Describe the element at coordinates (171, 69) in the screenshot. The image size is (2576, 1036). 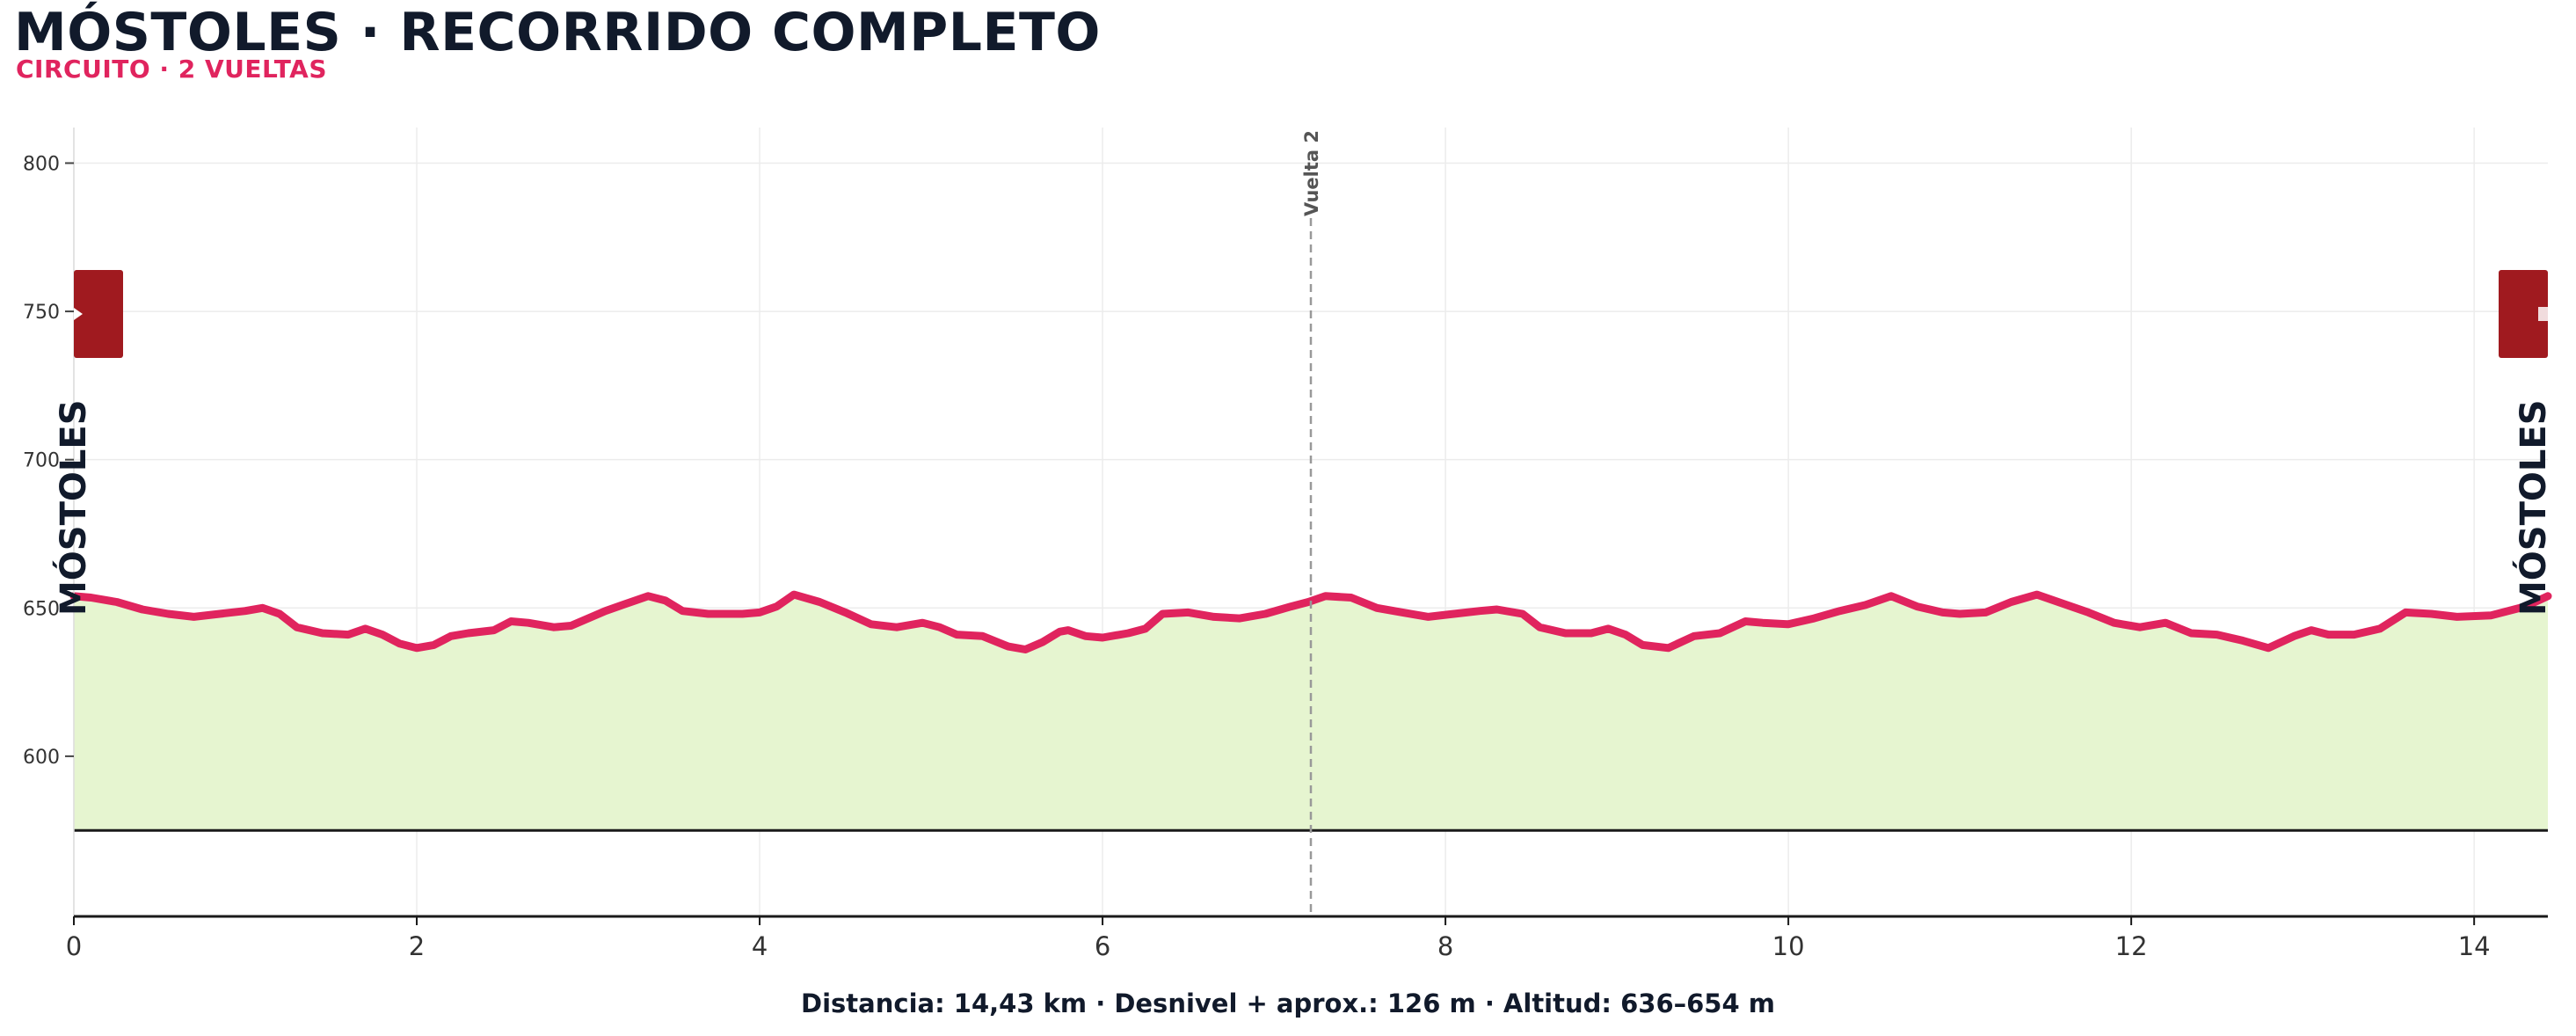
I see `chart-subtitle: CIRCUITO · 2 VUELTAS` at that location.